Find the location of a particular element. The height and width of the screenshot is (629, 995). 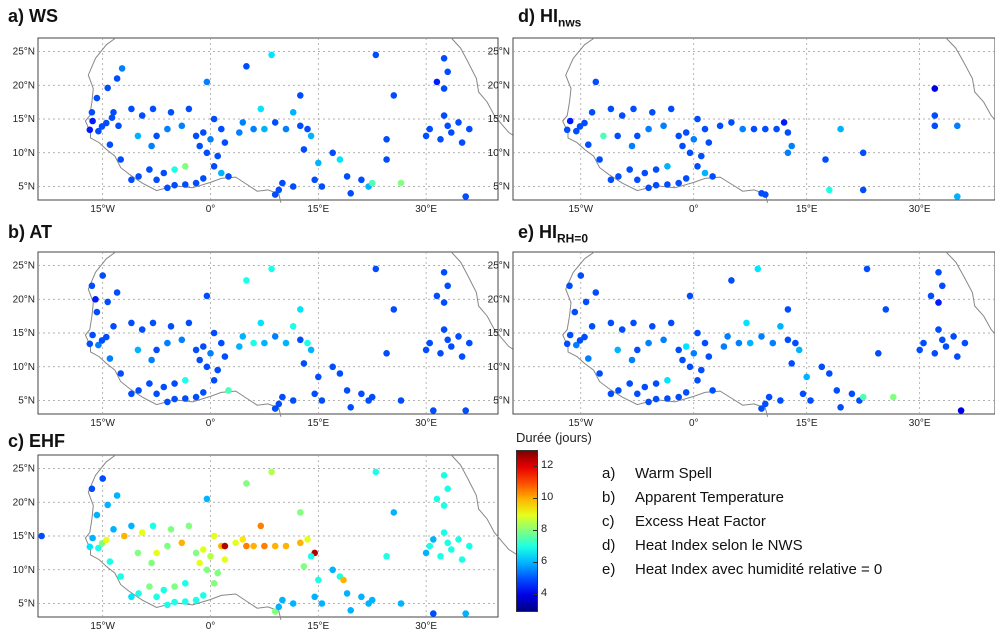

map-c-group: 15°W 0° 15°E 30°E 5°N 10°N 15°N 20°N 25°N is located at coordinates (266, 541).